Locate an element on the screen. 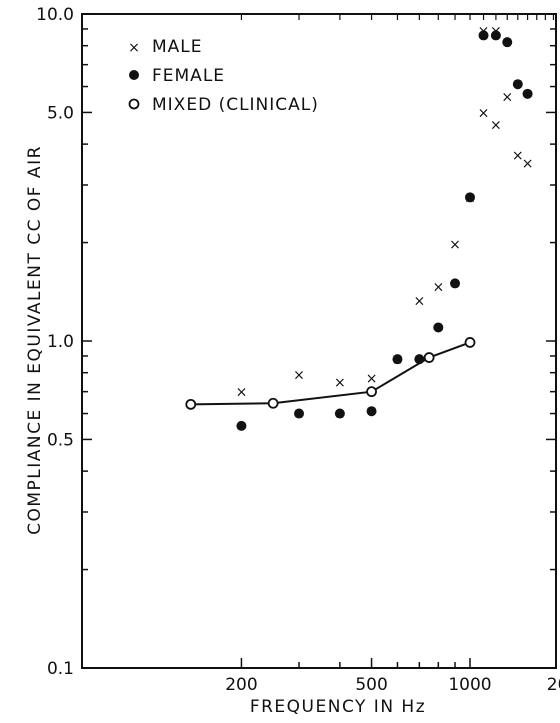 Image resolution: width=560 pixels, height=723 pixels. x-tick-label: 1000 is located at coordinates (469, 685).